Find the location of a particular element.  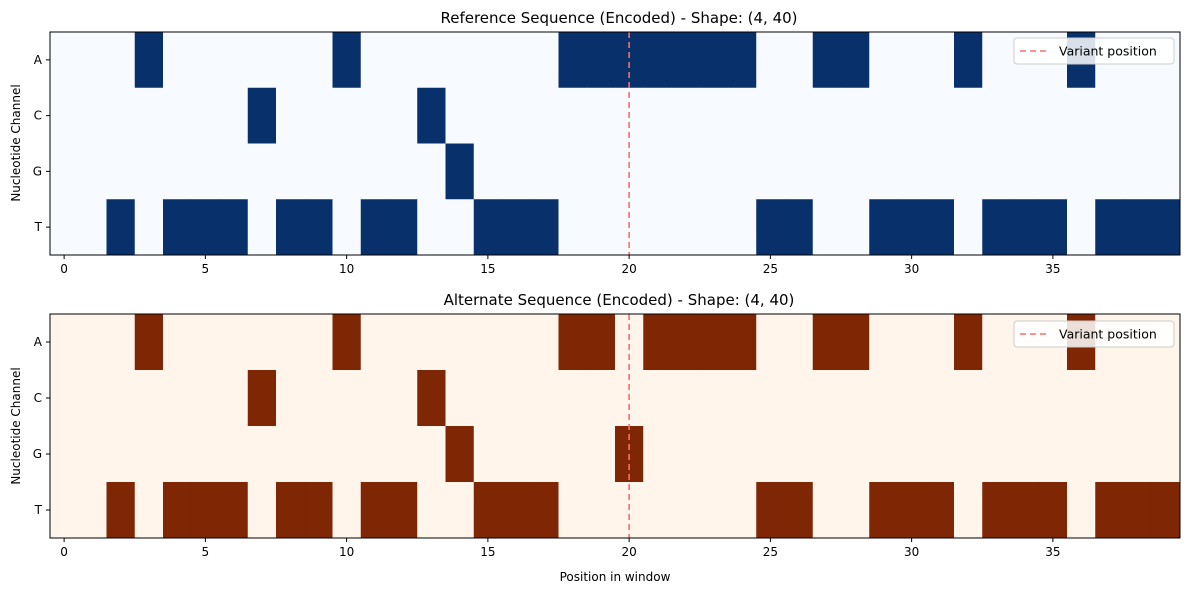

reference-x-tick-label-25: 25 is located at coordinates (770, 269).